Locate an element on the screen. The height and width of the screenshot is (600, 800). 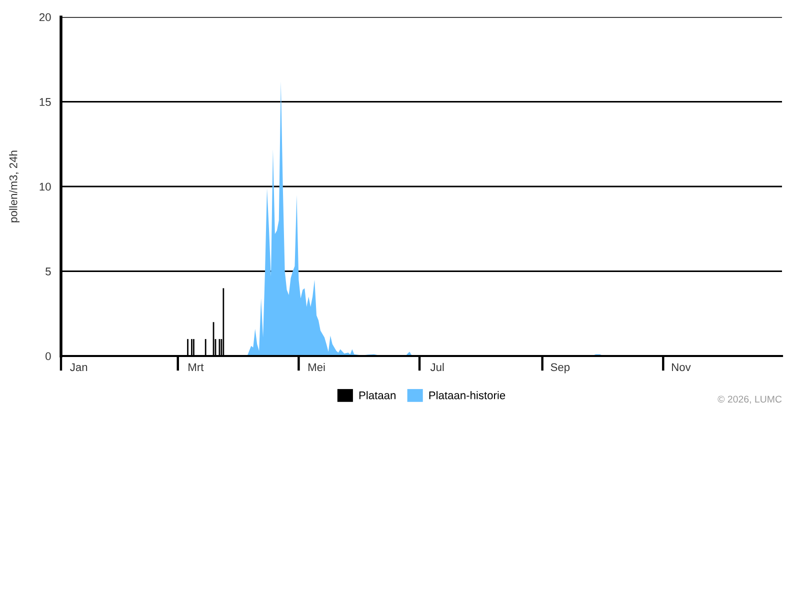
legend-label: Plataan-historie is located at coordinates (467, 395).